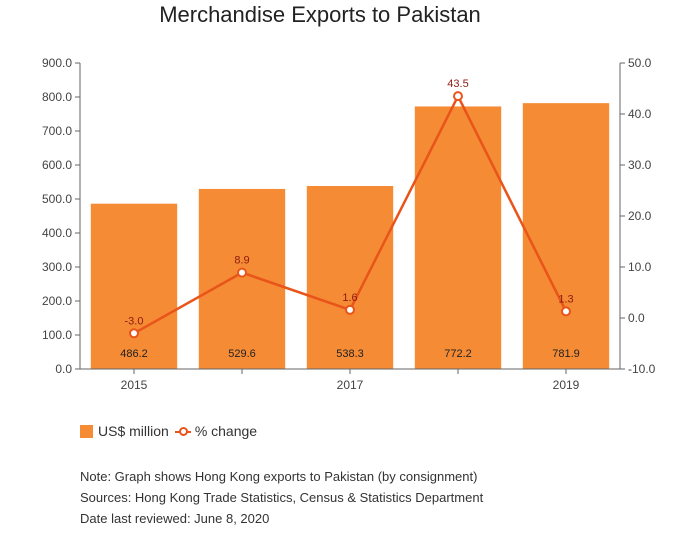  Describe the element at coordinates (566, 385) in the screenshot. I see `x-tick-label: 2019` at that location.